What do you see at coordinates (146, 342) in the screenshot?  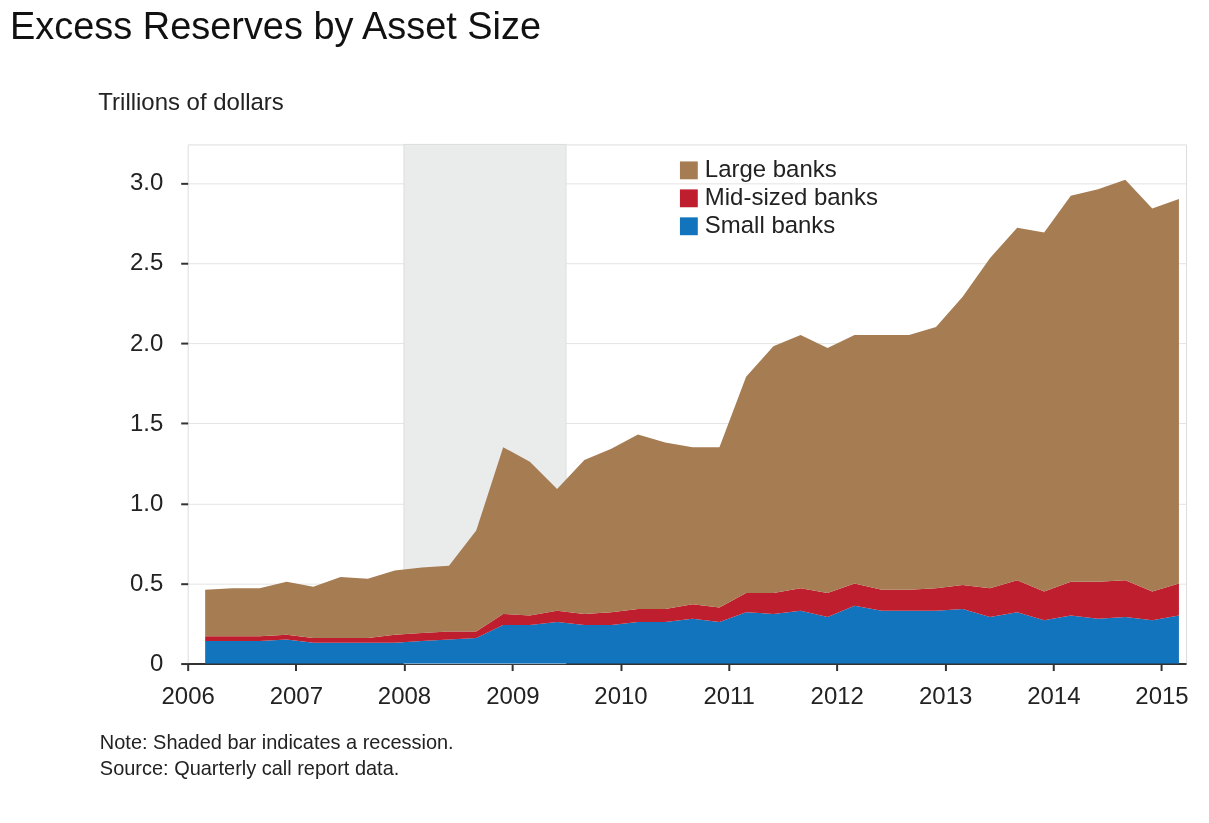 I see `y-tick-label: 2.0` at bounding box center [146, 342].